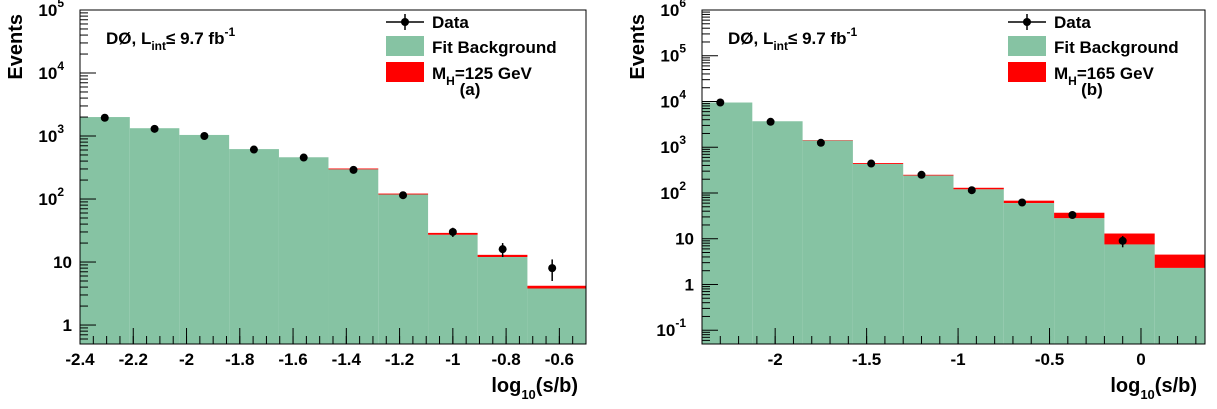  I want to click on legend-entry-signal: MH=165 GeV, so click(1081, 75).